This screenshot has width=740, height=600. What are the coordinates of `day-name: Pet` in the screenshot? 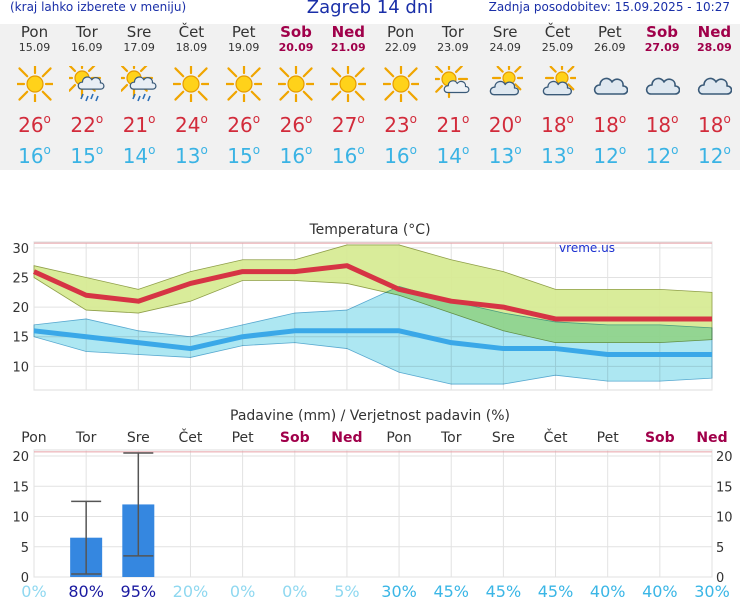 It's located at (609, 32).